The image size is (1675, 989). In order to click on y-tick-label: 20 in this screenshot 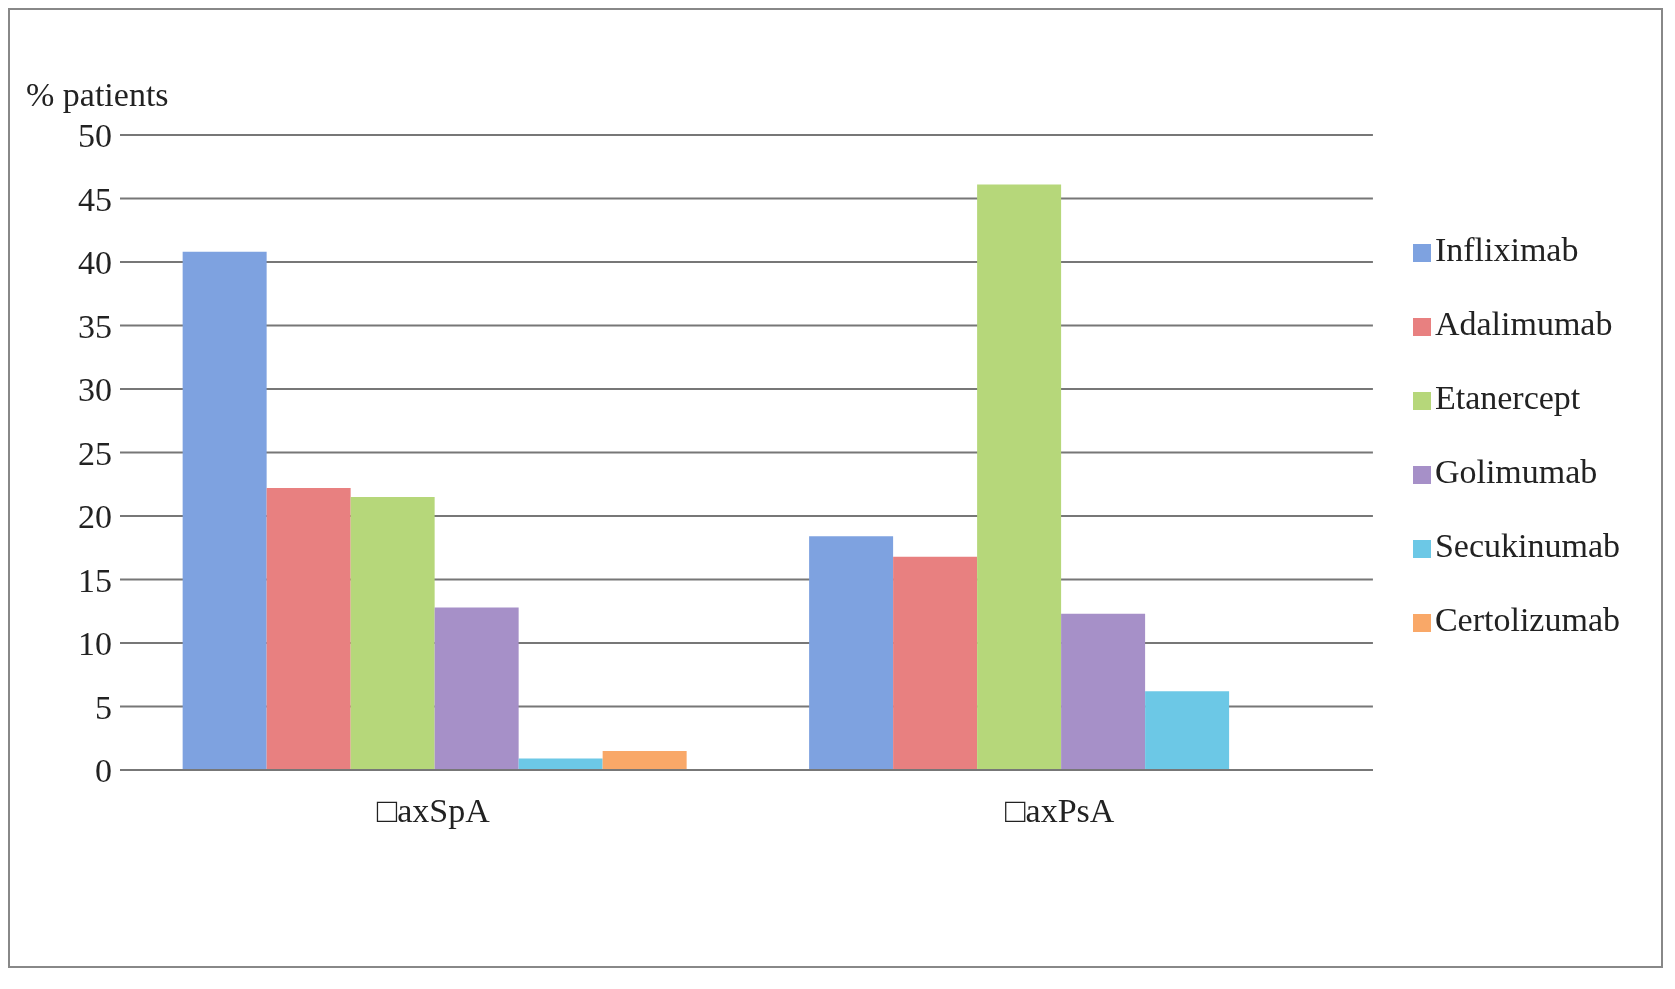, I will do `click(95, 517)`.